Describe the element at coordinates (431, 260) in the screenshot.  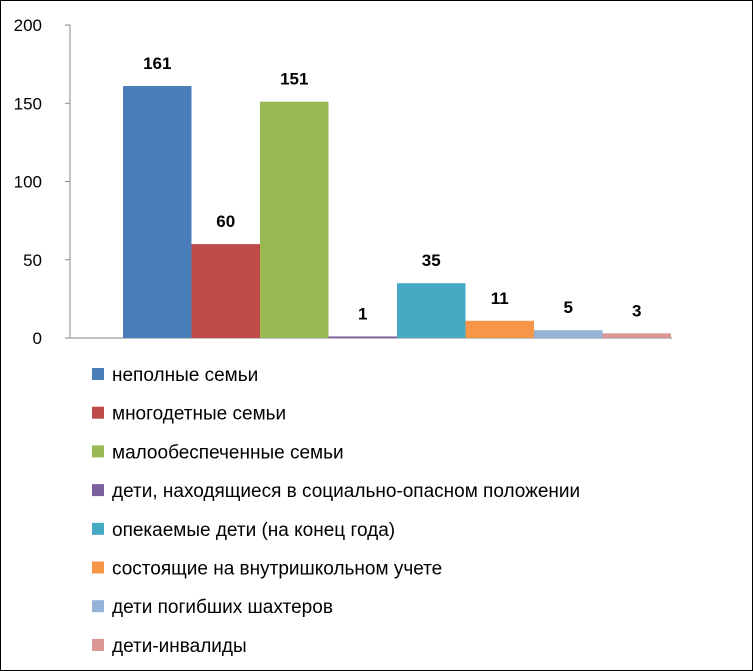
I see `data-label: 35` at that location.